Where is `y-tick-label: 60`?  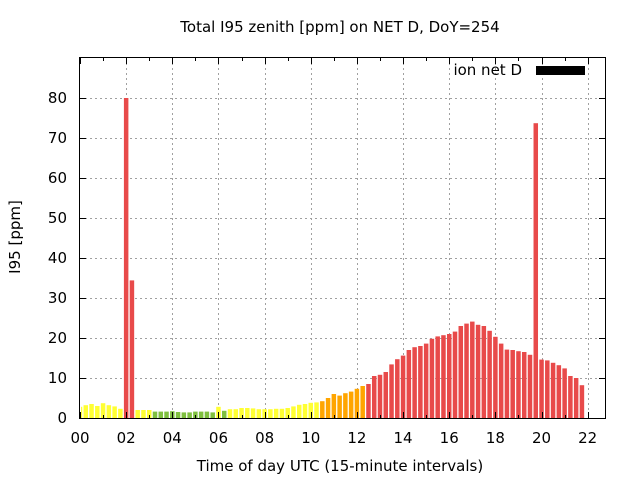
y-tick-label: 60 is located at coordinates (57, 178).